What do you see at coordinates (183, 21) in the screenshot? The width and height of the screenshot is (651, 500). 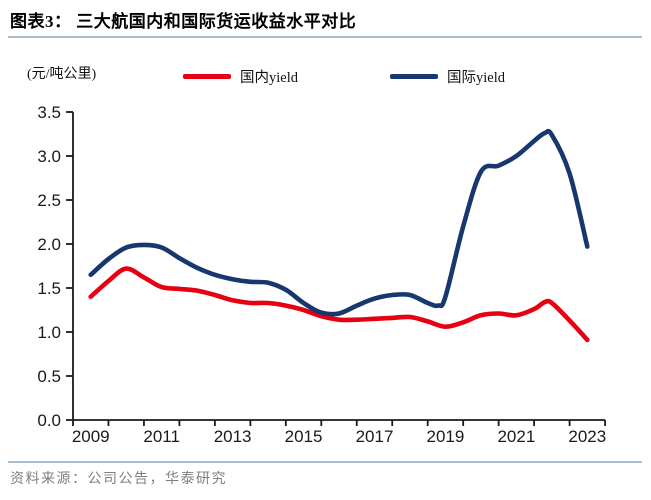 I see `chart-title: 图表3： 三大航国内和国际货运收益水平对比` at bounding box center [183, 21].